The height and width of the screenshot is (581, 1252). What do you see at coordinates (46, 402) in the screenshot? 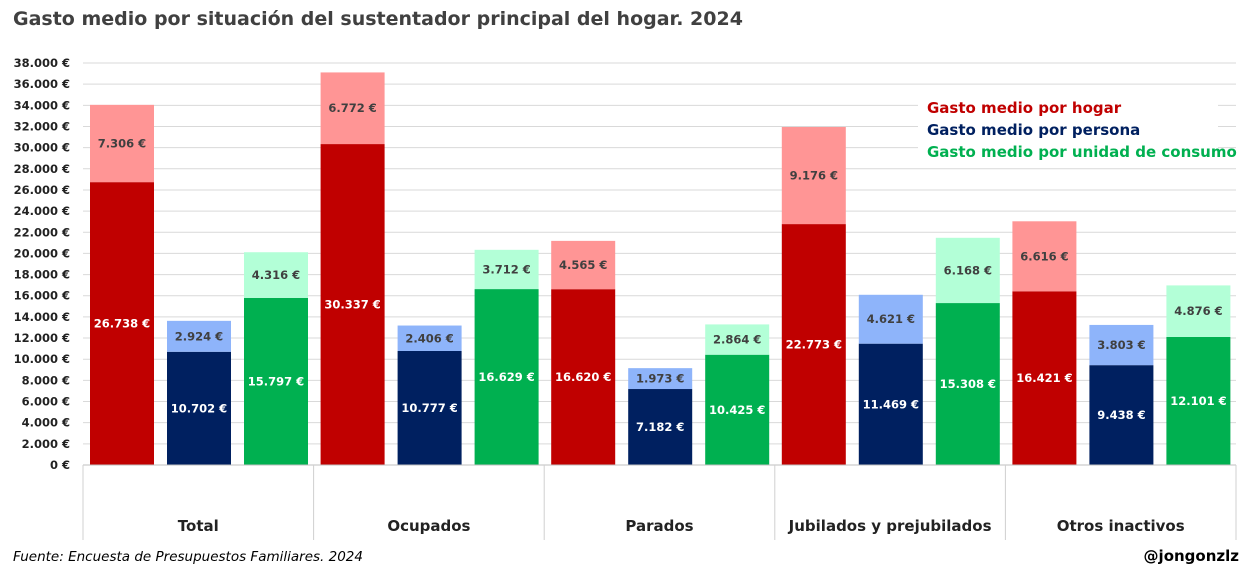
I see `y-tick-label: 6.000 €` at bounding box center [46, 402].